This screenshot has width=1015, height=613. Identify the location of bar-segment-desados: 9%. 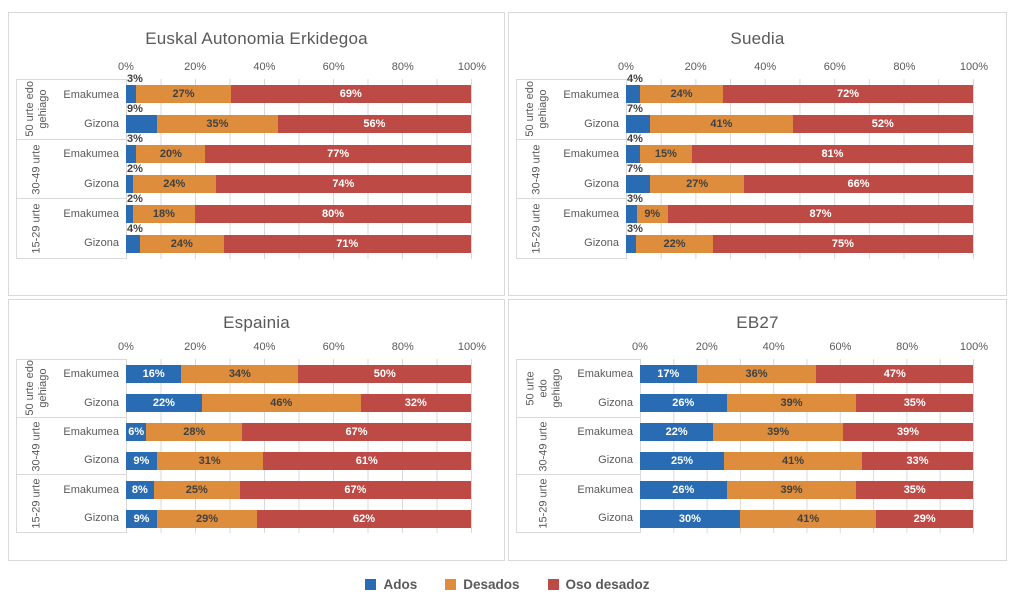
(652, 214).